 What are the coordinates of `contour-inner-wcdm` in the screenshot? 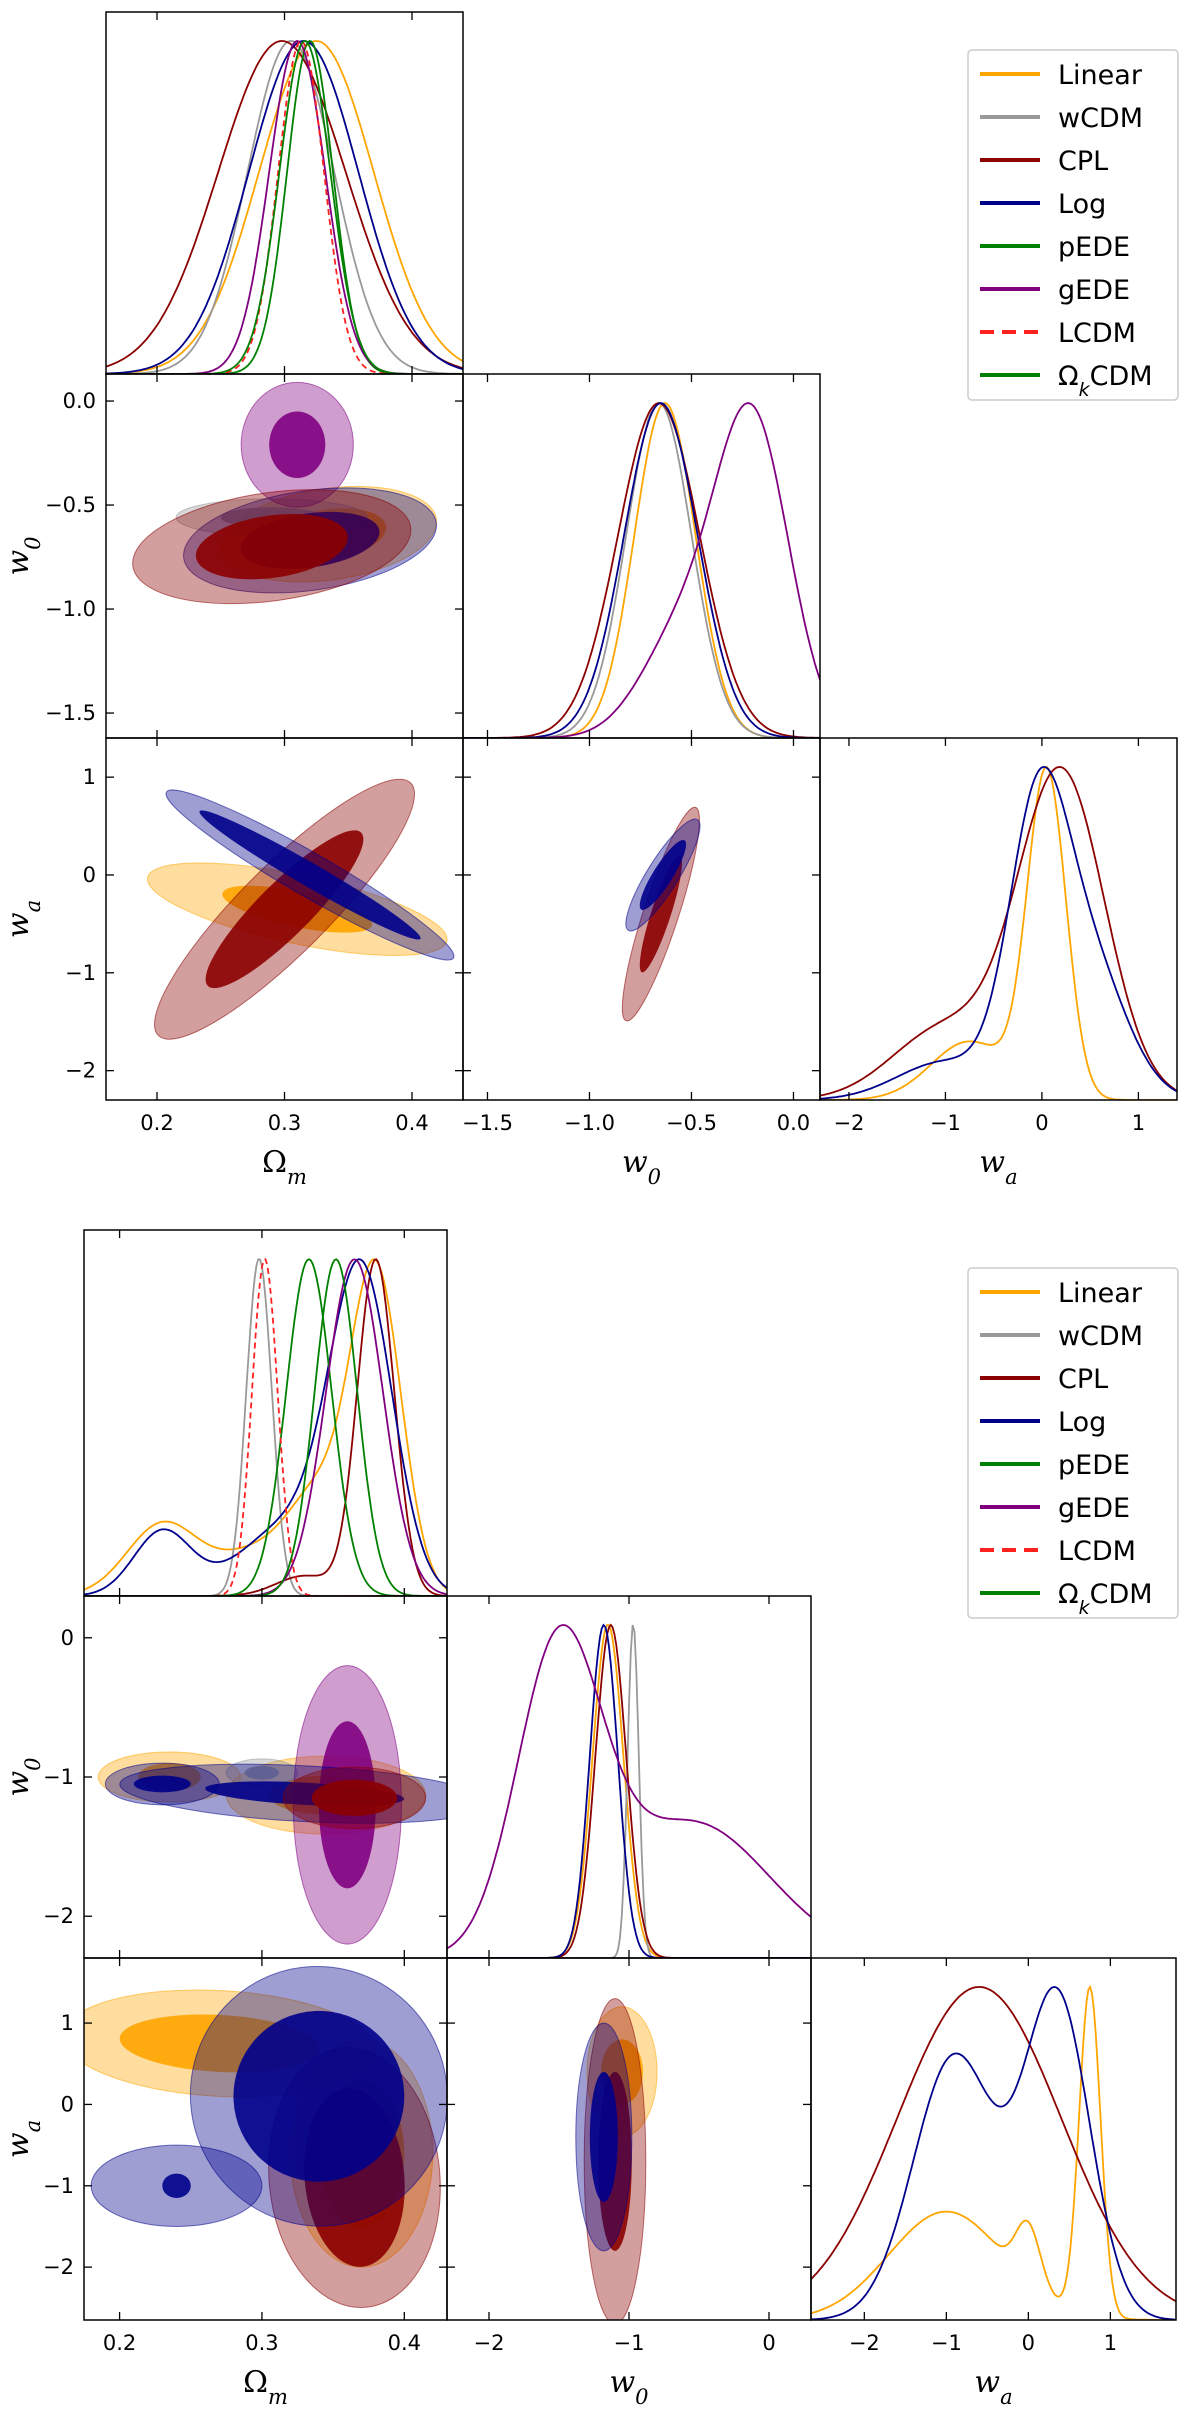 It's located at (262, 1772).